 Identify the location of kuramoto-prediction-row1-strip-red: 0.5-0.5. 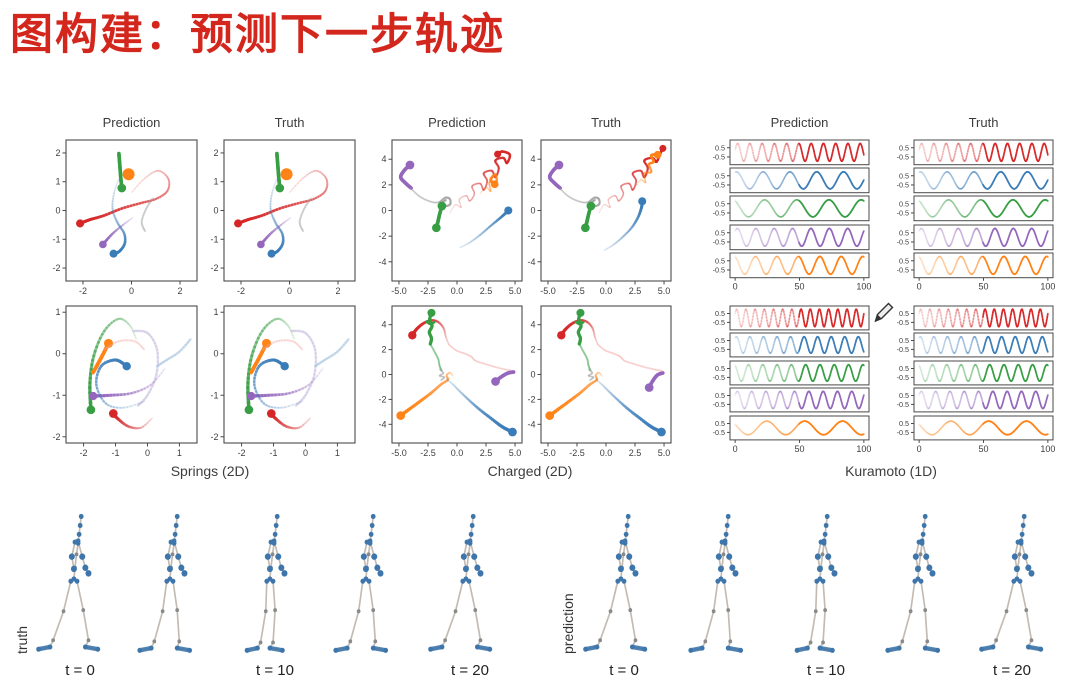
(791, 152).